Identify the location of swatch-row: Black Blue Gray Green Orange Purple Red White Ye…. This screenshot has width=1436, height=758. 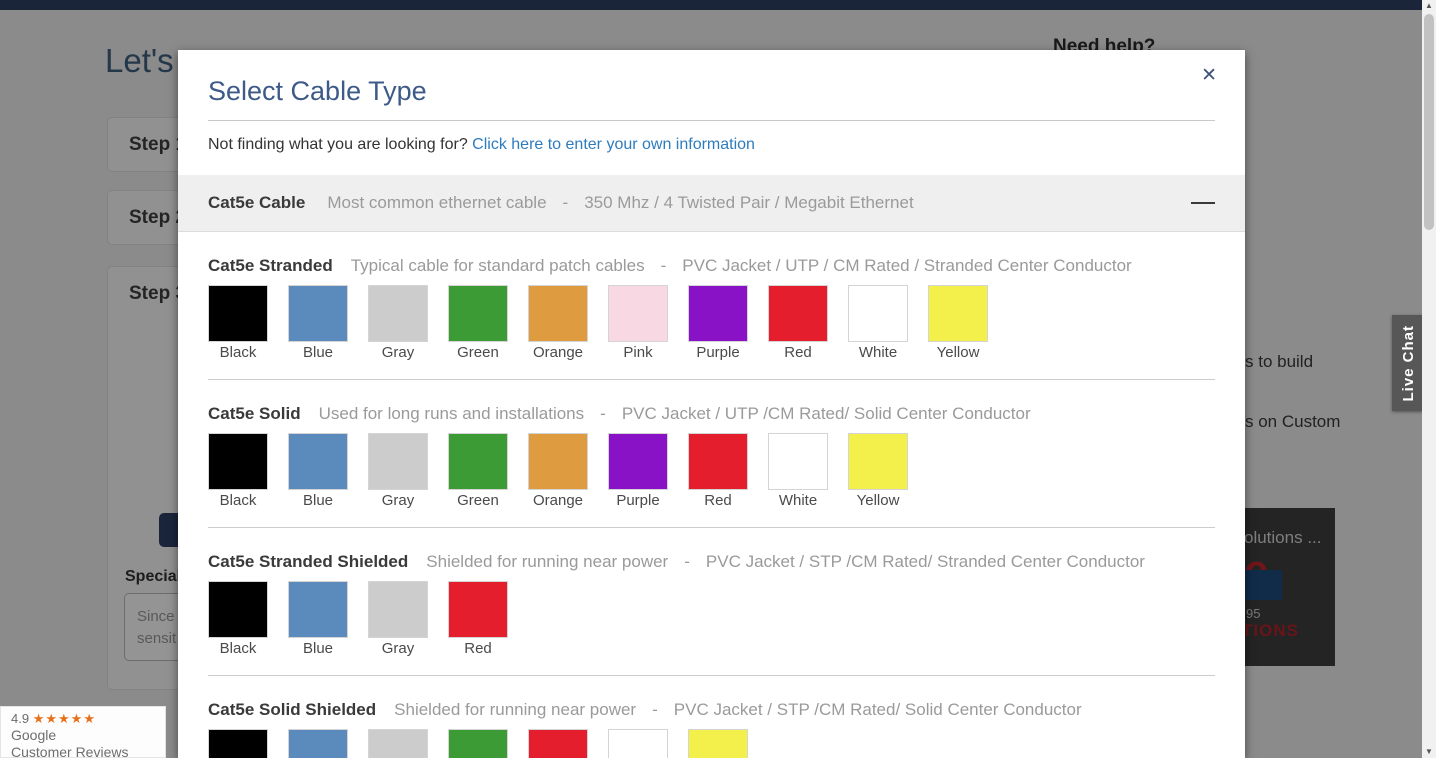
(711, 471).